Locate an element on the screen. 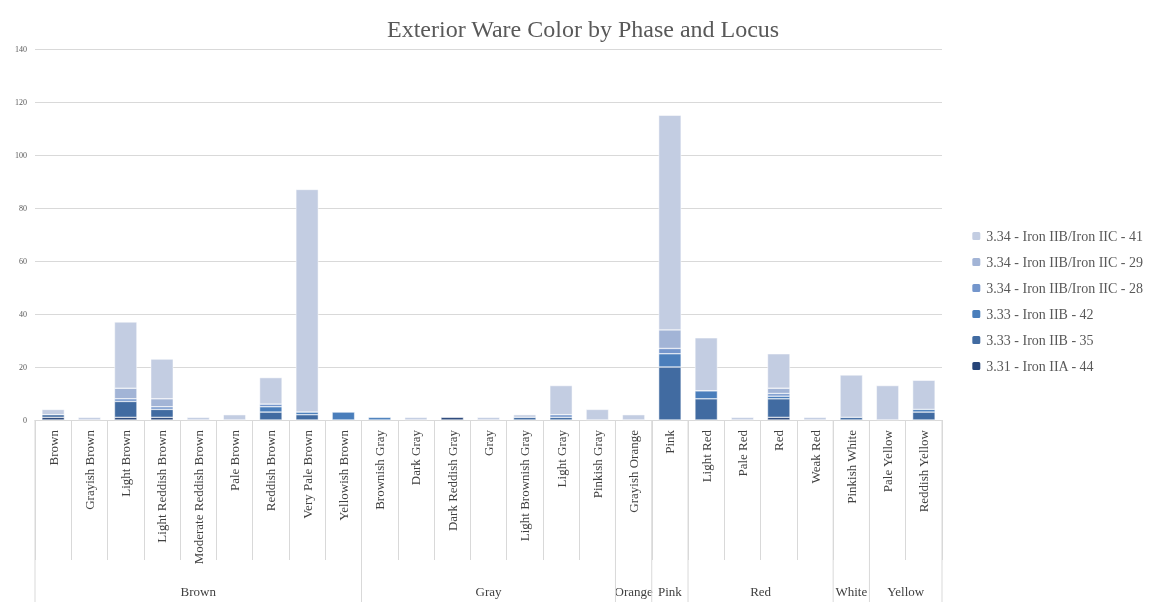 The width and height of the screenshot is (1150, 602). x-tick-label: Light Brownish Gray is located at coordinates (525, 485).